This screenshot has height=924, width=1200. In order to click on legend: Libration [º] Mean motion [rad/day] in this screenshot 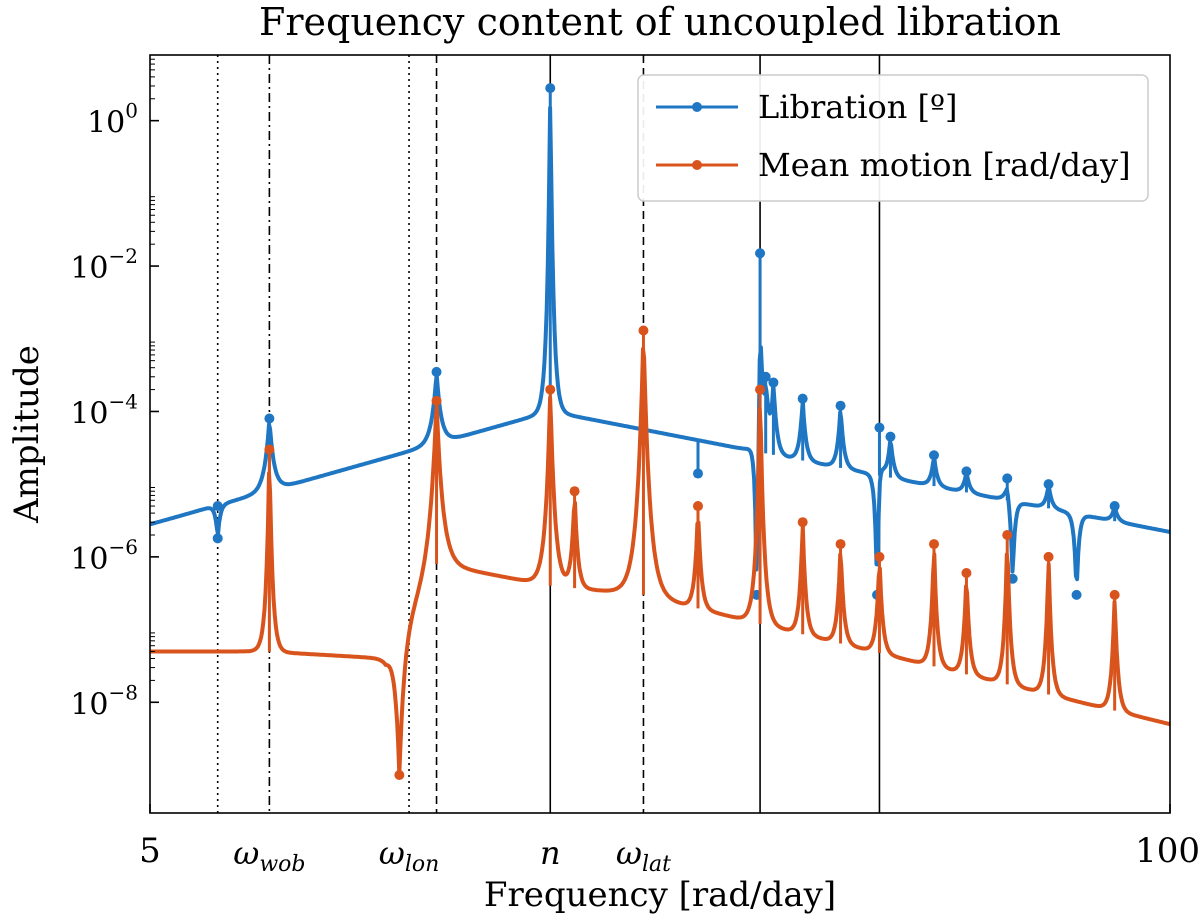, I will do `click(893, 138)`.